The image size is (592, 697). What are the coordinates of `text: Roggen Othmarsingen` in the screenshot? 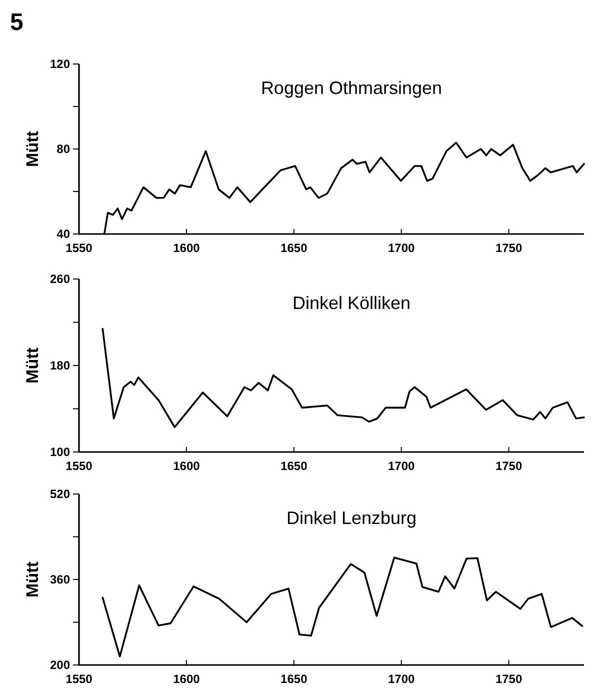 It's located at (351, 88).